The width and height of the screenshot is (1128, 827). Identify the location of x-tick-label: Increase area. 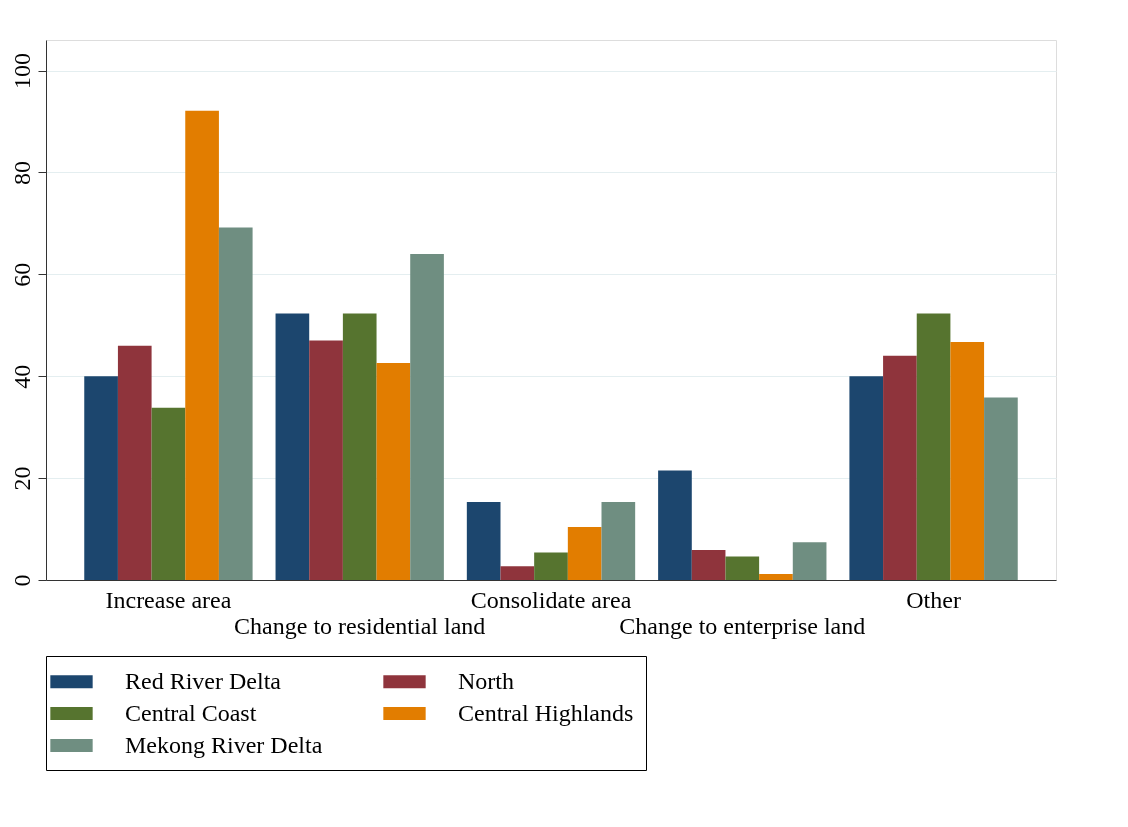
(168, 599).